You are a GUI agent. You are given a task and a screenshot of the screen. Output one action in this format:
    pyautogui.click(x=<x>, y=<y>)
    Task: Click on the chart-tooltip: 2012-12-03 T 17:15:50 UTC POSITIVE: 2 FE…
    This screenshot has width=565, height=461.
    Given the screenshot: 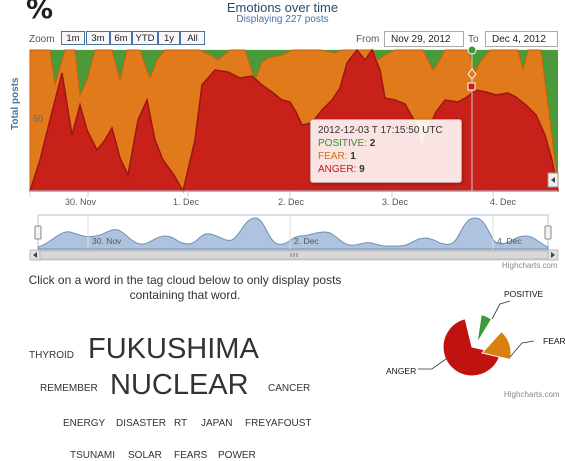 What is the action you would take?
    pyautogui.click(x=386, y=151)
    